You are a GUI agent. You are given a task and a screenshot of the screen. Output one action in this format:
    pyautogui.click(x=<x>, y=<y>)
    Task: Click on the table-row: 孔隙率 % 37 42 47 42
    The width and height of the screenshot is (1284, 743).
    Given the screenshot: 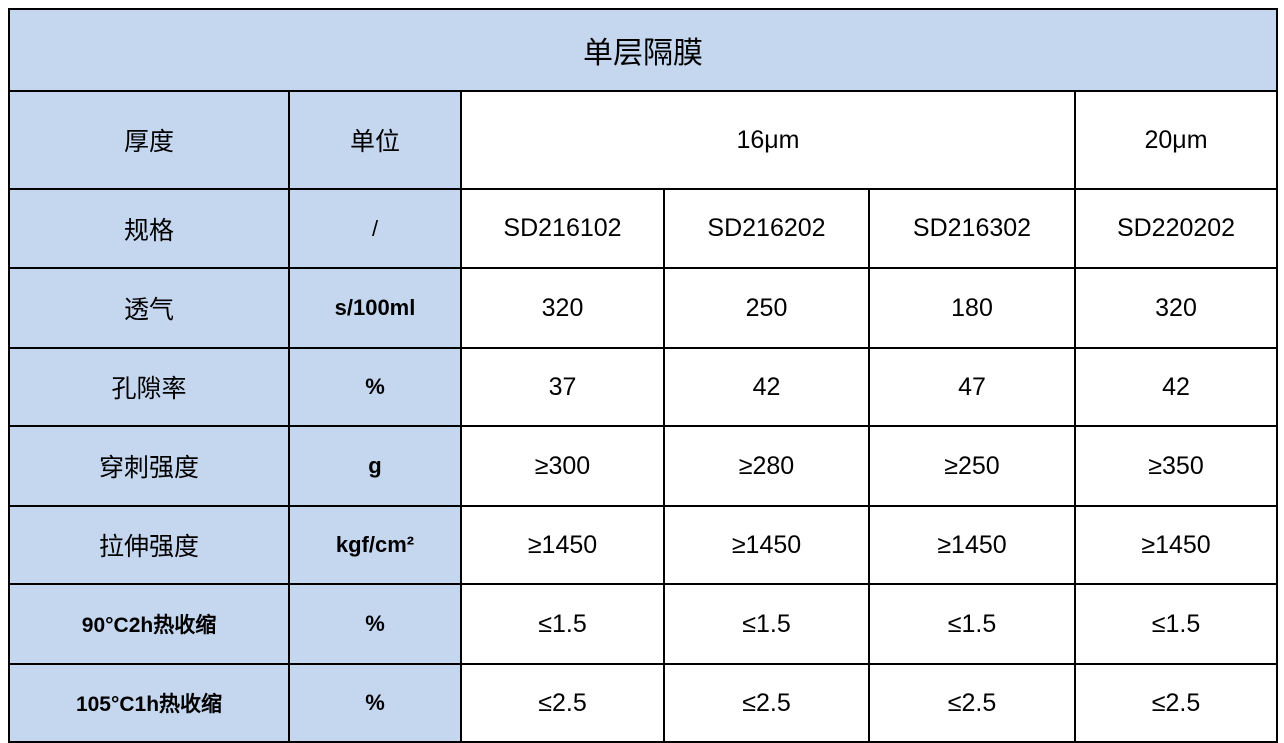 What is the action you would take?
    pyautogui.click(x=643, y=387)
    